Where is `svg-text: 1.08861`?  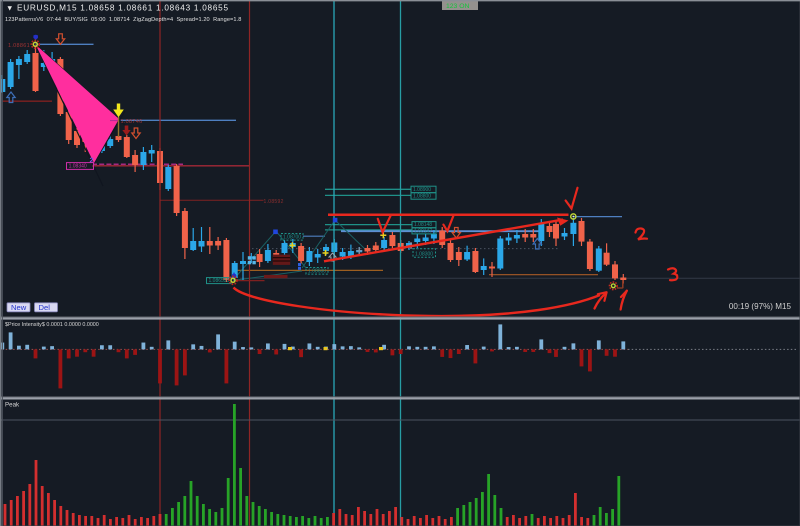
svg-text: 1.08861 is located at coordinates (19, 46).